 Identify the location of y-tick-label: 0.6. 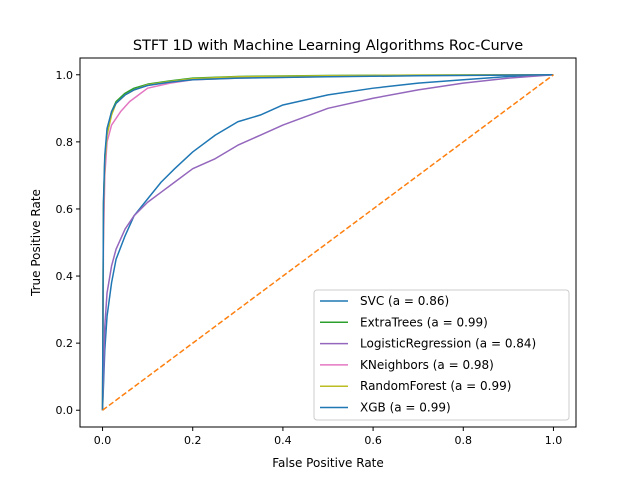
(65, 209).